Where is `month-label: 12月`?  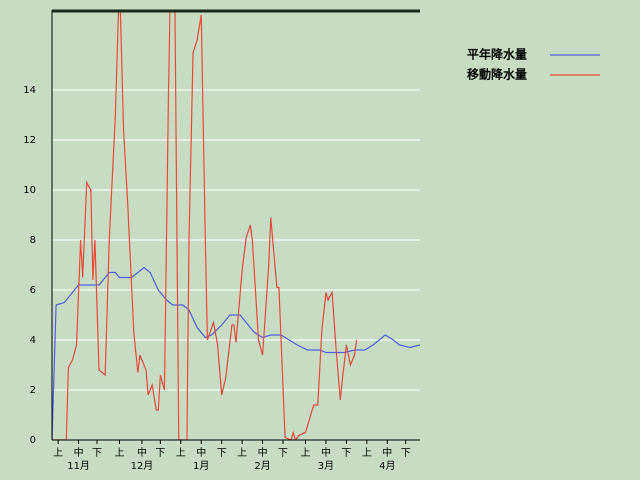
month-label: 12月 is located at coordinates (142, 466).